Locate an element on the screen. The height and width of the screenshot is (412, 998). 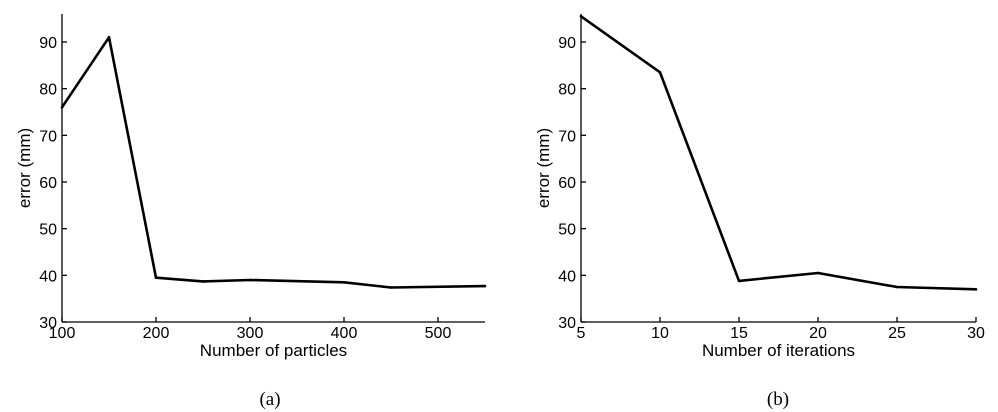
x-tick-label: 25 is located at coordinates (897, 333).